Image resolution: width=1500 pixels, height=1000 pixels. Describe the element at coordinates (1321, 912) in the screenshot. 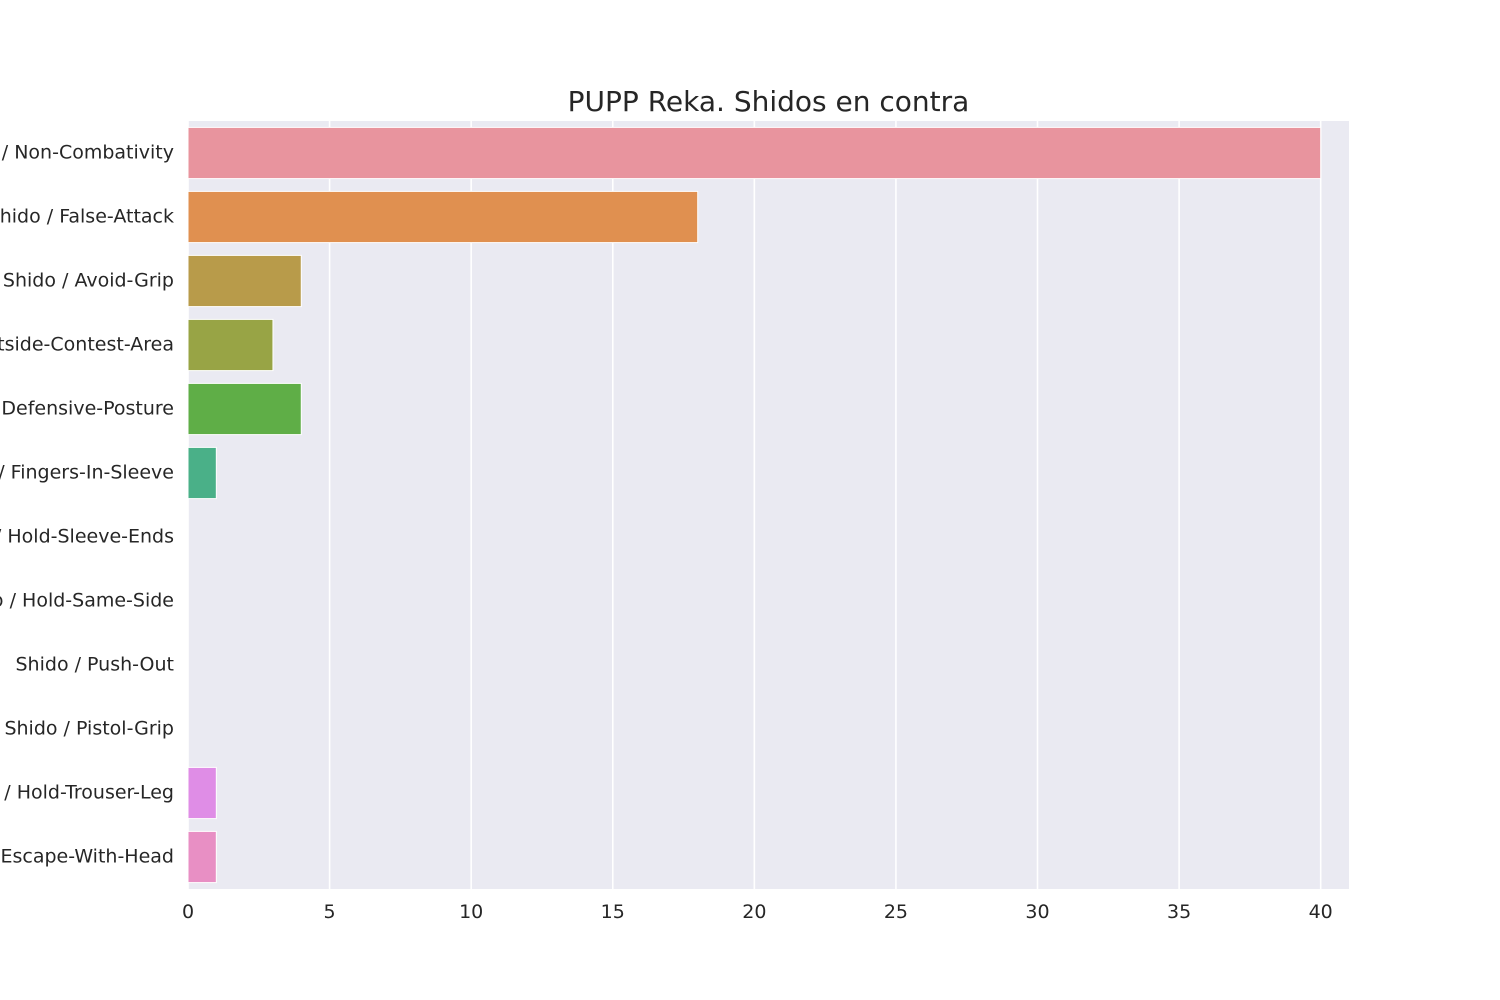

I see `x-tick-label: 40` at that location.